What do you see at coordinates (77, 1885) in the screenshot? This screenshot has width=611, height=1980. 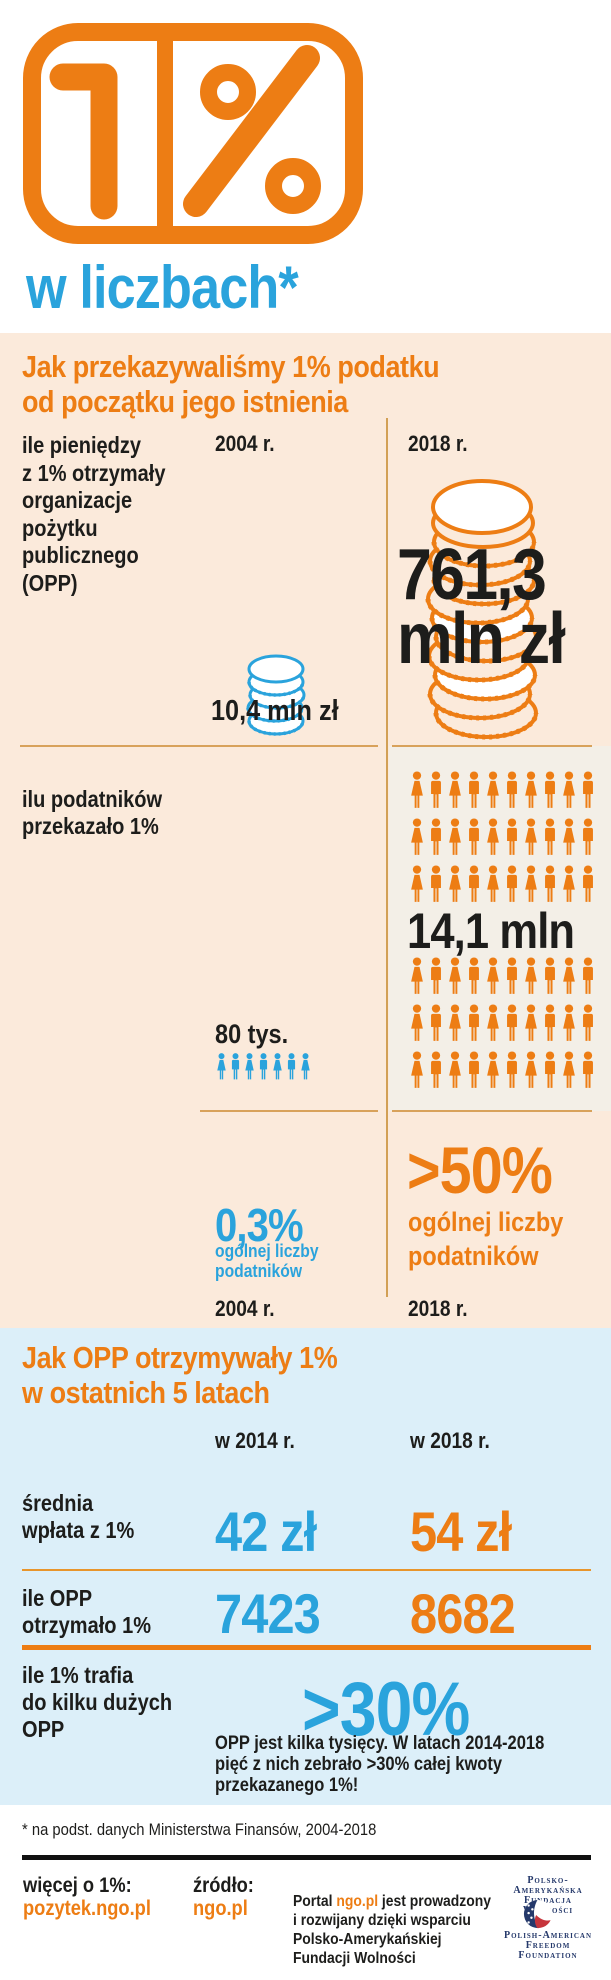 I see `more-label: więcej o 1%:` at bounding box center [77, 1885].